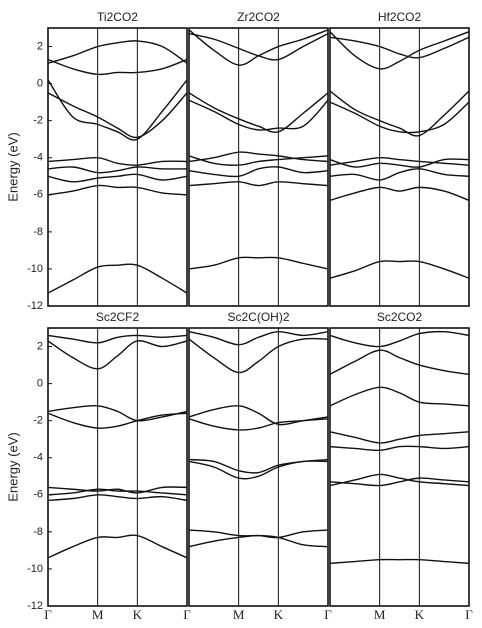 The width and height of the screenshot is (482, 628). Describe the element at coordinates (258, 17) in the screenshot. I see `panel-title: Zr2CO2` at that location.